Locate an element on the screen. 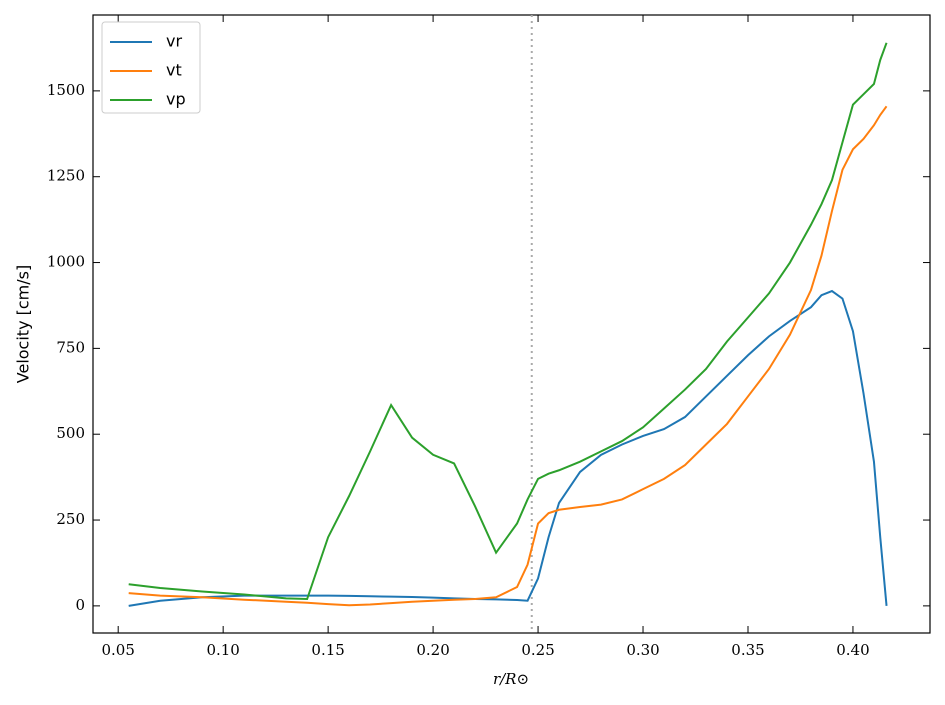 The image size is (945, 705). y-tick-label: 750 is located at coordinates (70, 347).